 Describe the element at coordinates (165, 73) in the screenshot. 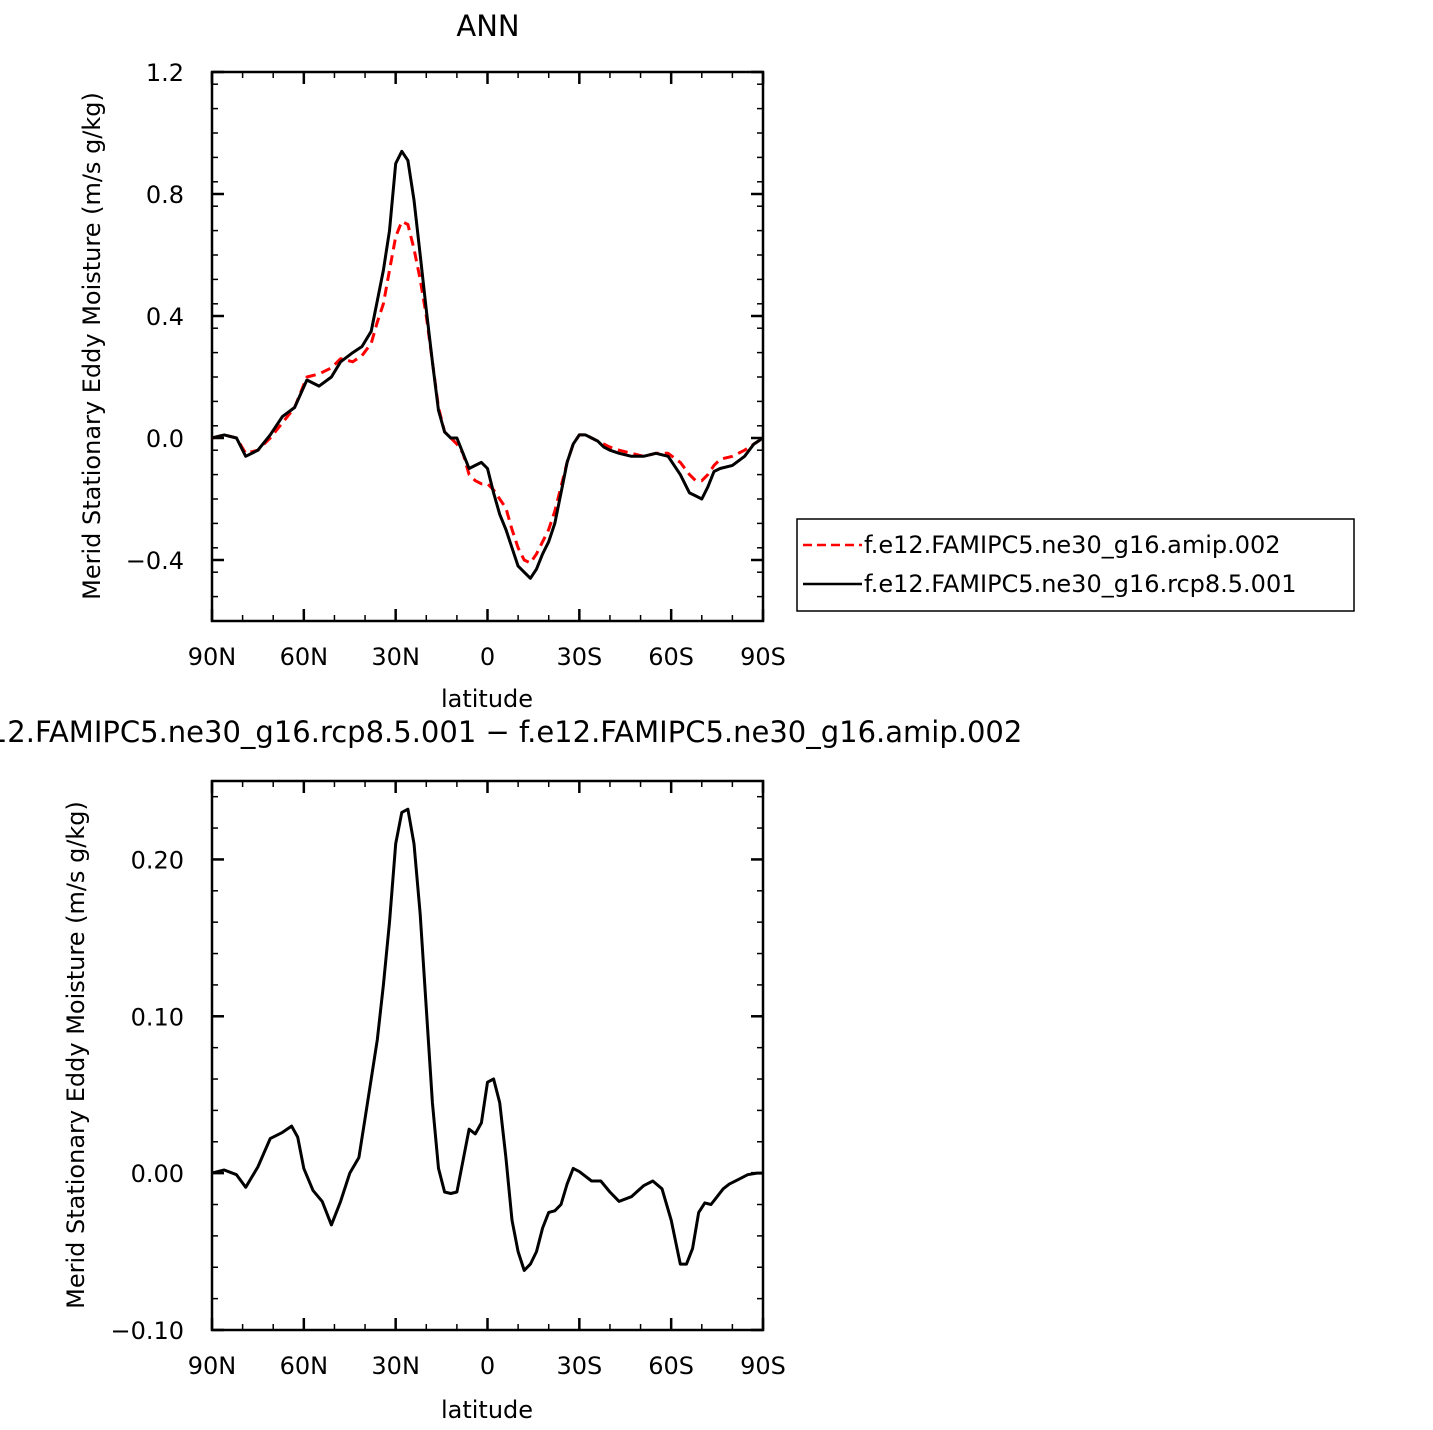

I see `top-y-tick-label: 1.2` at that location.